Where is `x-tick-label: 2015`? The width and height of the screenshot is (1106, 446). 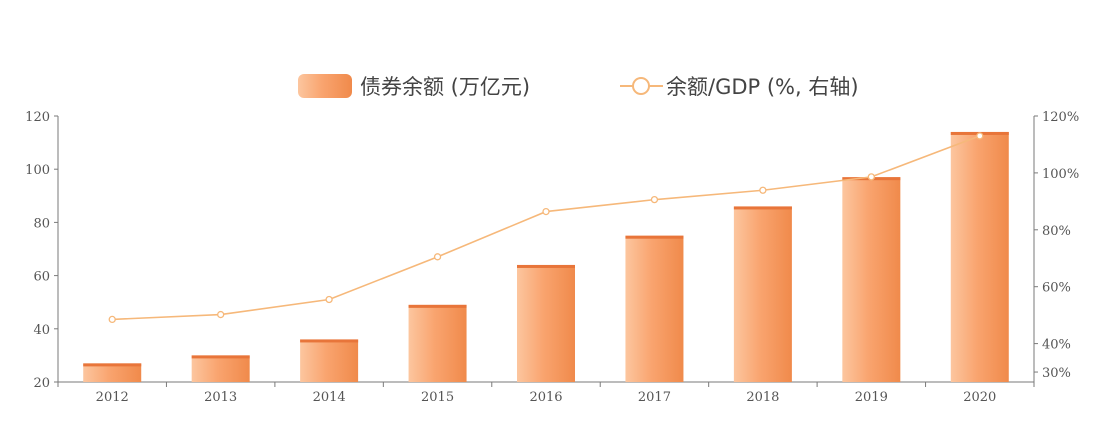
x-tick-label: 2015 is located at coordinates (437, 397).